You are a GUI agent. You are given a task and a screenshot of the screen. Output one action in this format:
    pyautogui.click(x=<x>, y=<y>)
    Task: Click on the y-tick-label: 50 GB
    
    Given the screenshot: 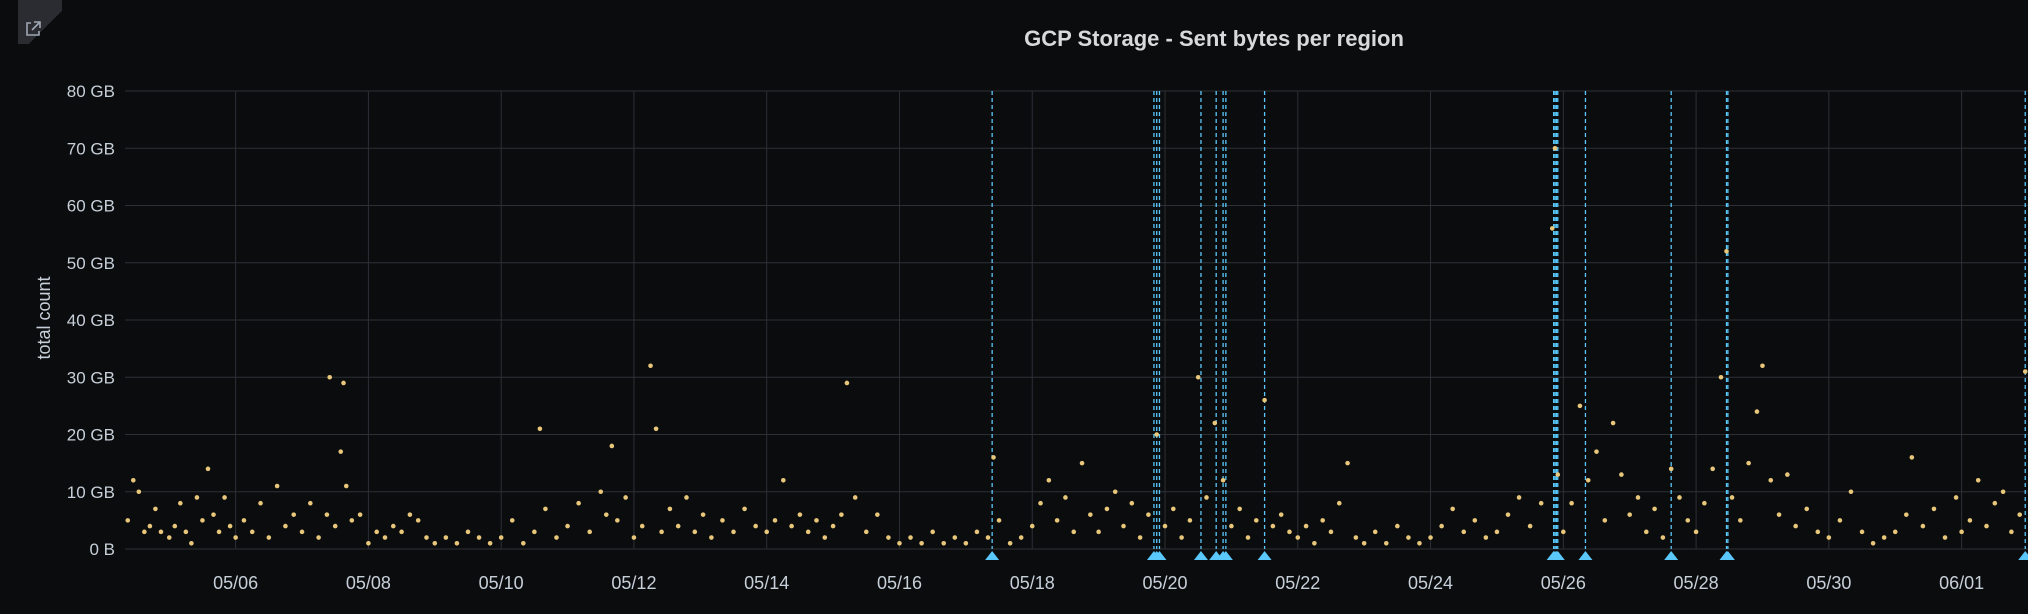 What is the action you would take?
    pyautogui.click(x=91, y=263)
    